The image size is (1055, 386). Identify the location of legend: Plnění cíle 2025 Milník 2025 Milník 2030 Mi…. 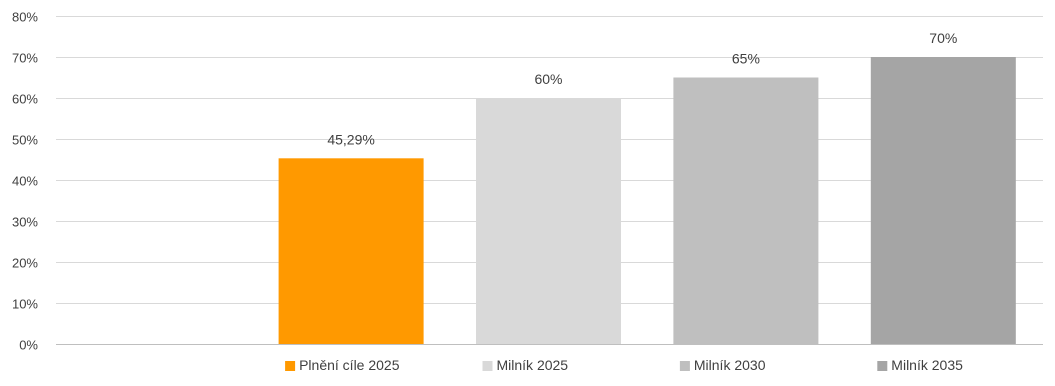
(624, 365).